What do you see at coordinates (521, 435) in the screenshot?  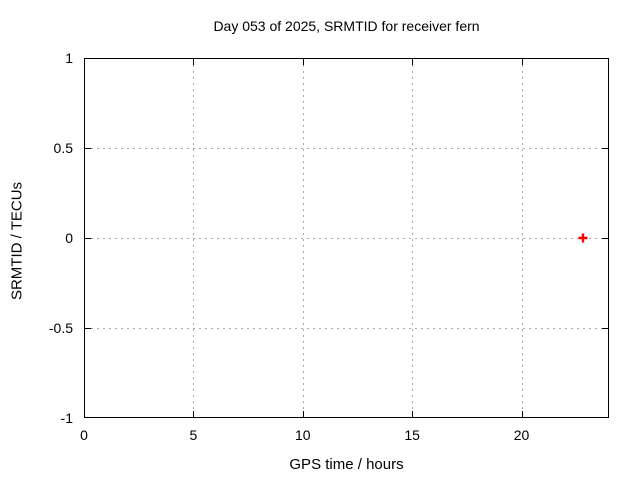 I see `x-tick-label: 20` at bounding box center [521, 435].